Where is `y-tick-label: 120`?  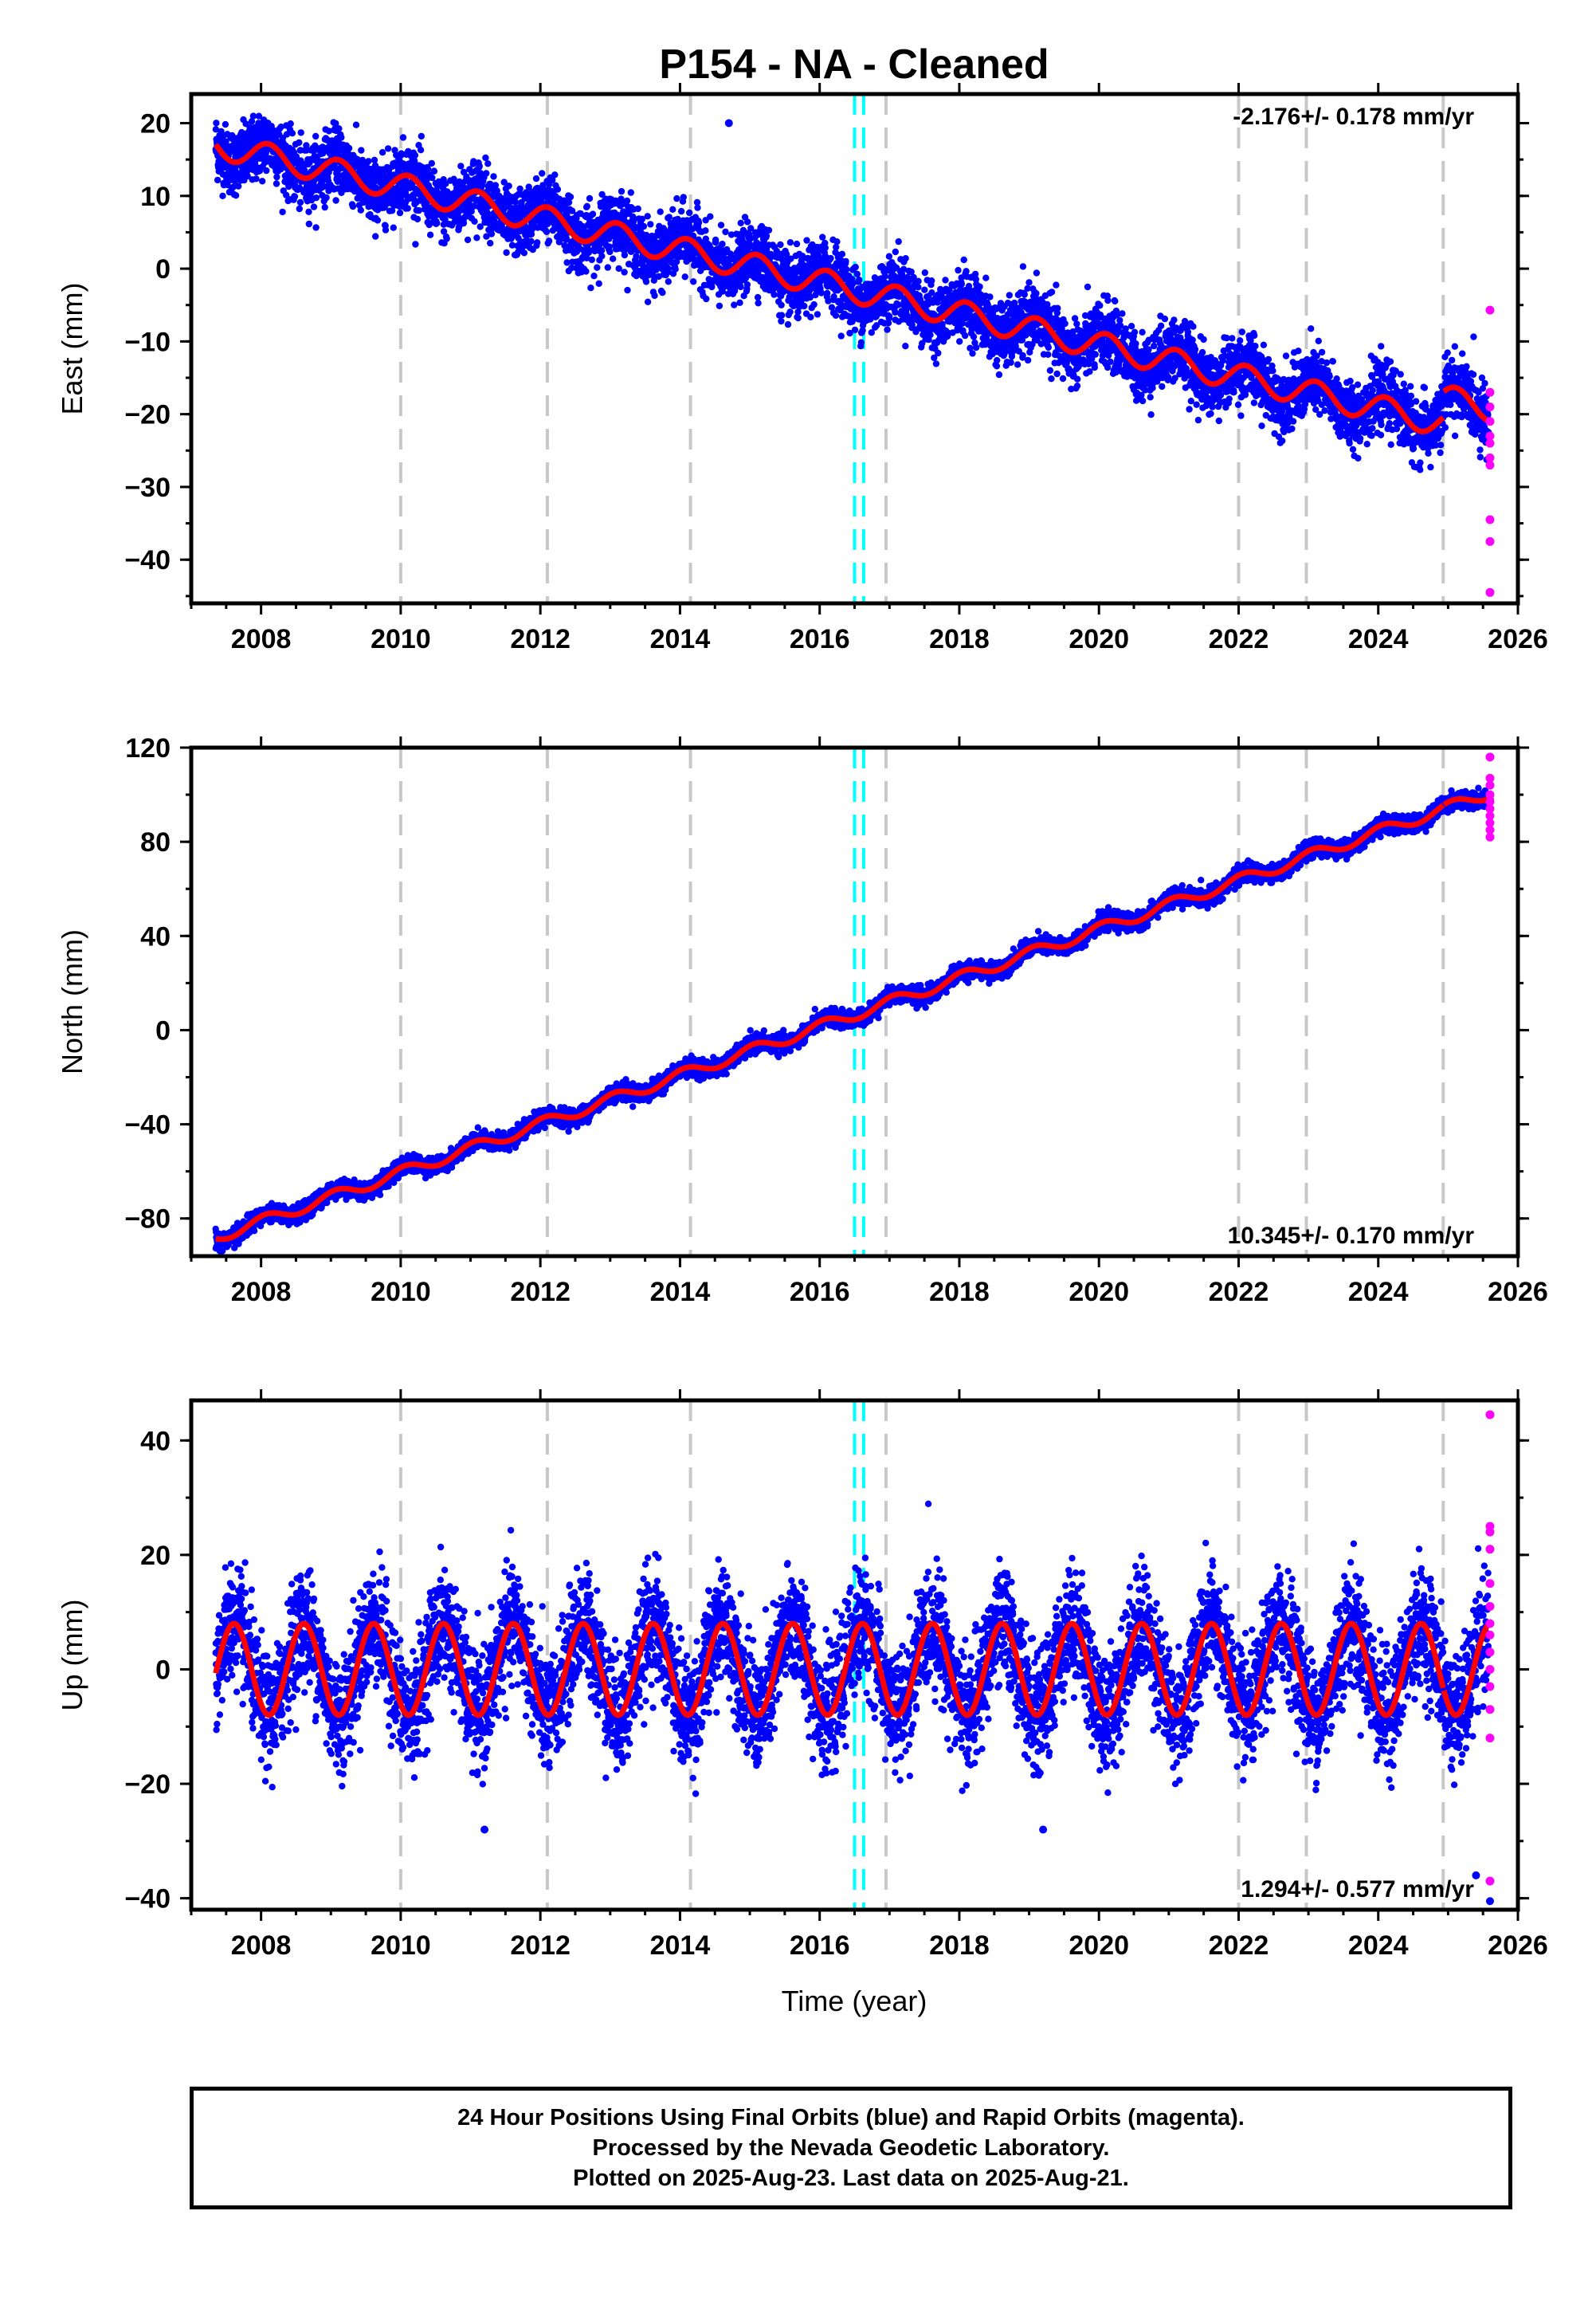 y-tick-label: 120 is located at coordinates (148, 748).